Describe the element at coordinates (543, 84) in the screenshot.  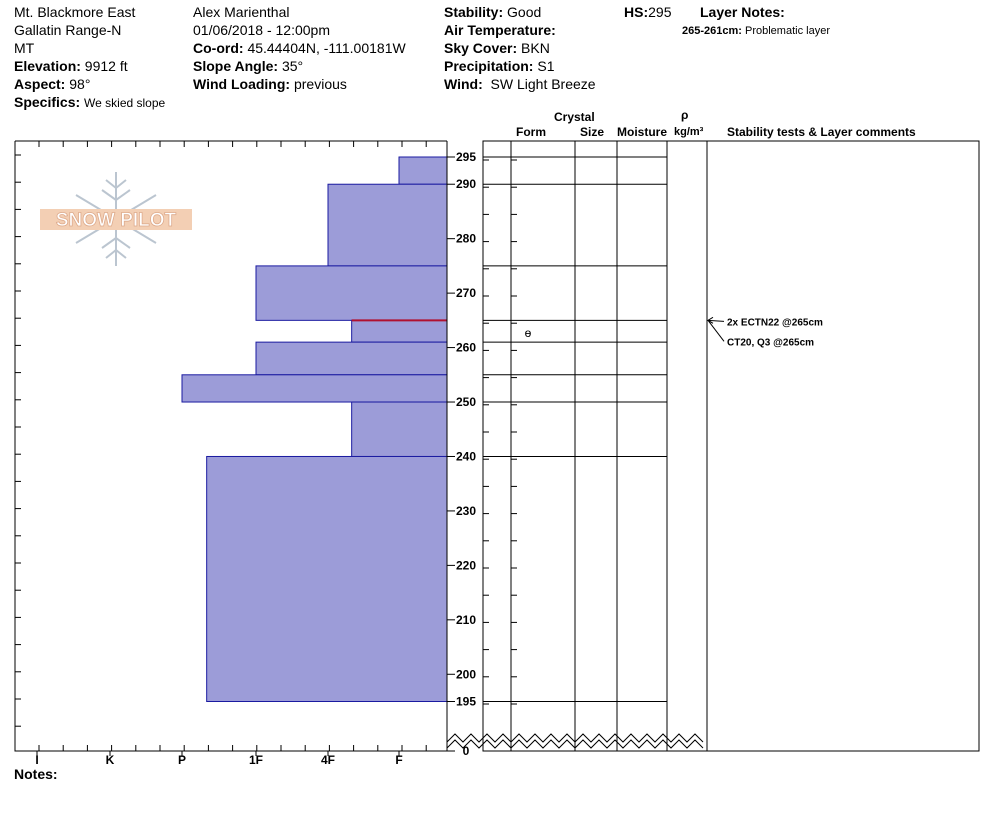
I see `wind-value: SW Light Breeze` at that location.